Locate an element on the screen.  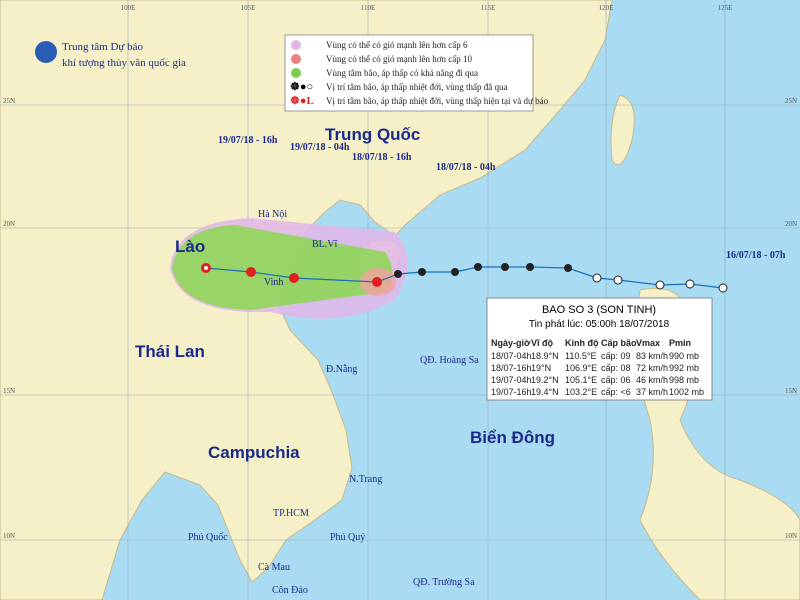
taiwan is located at coordinates (622, 129).